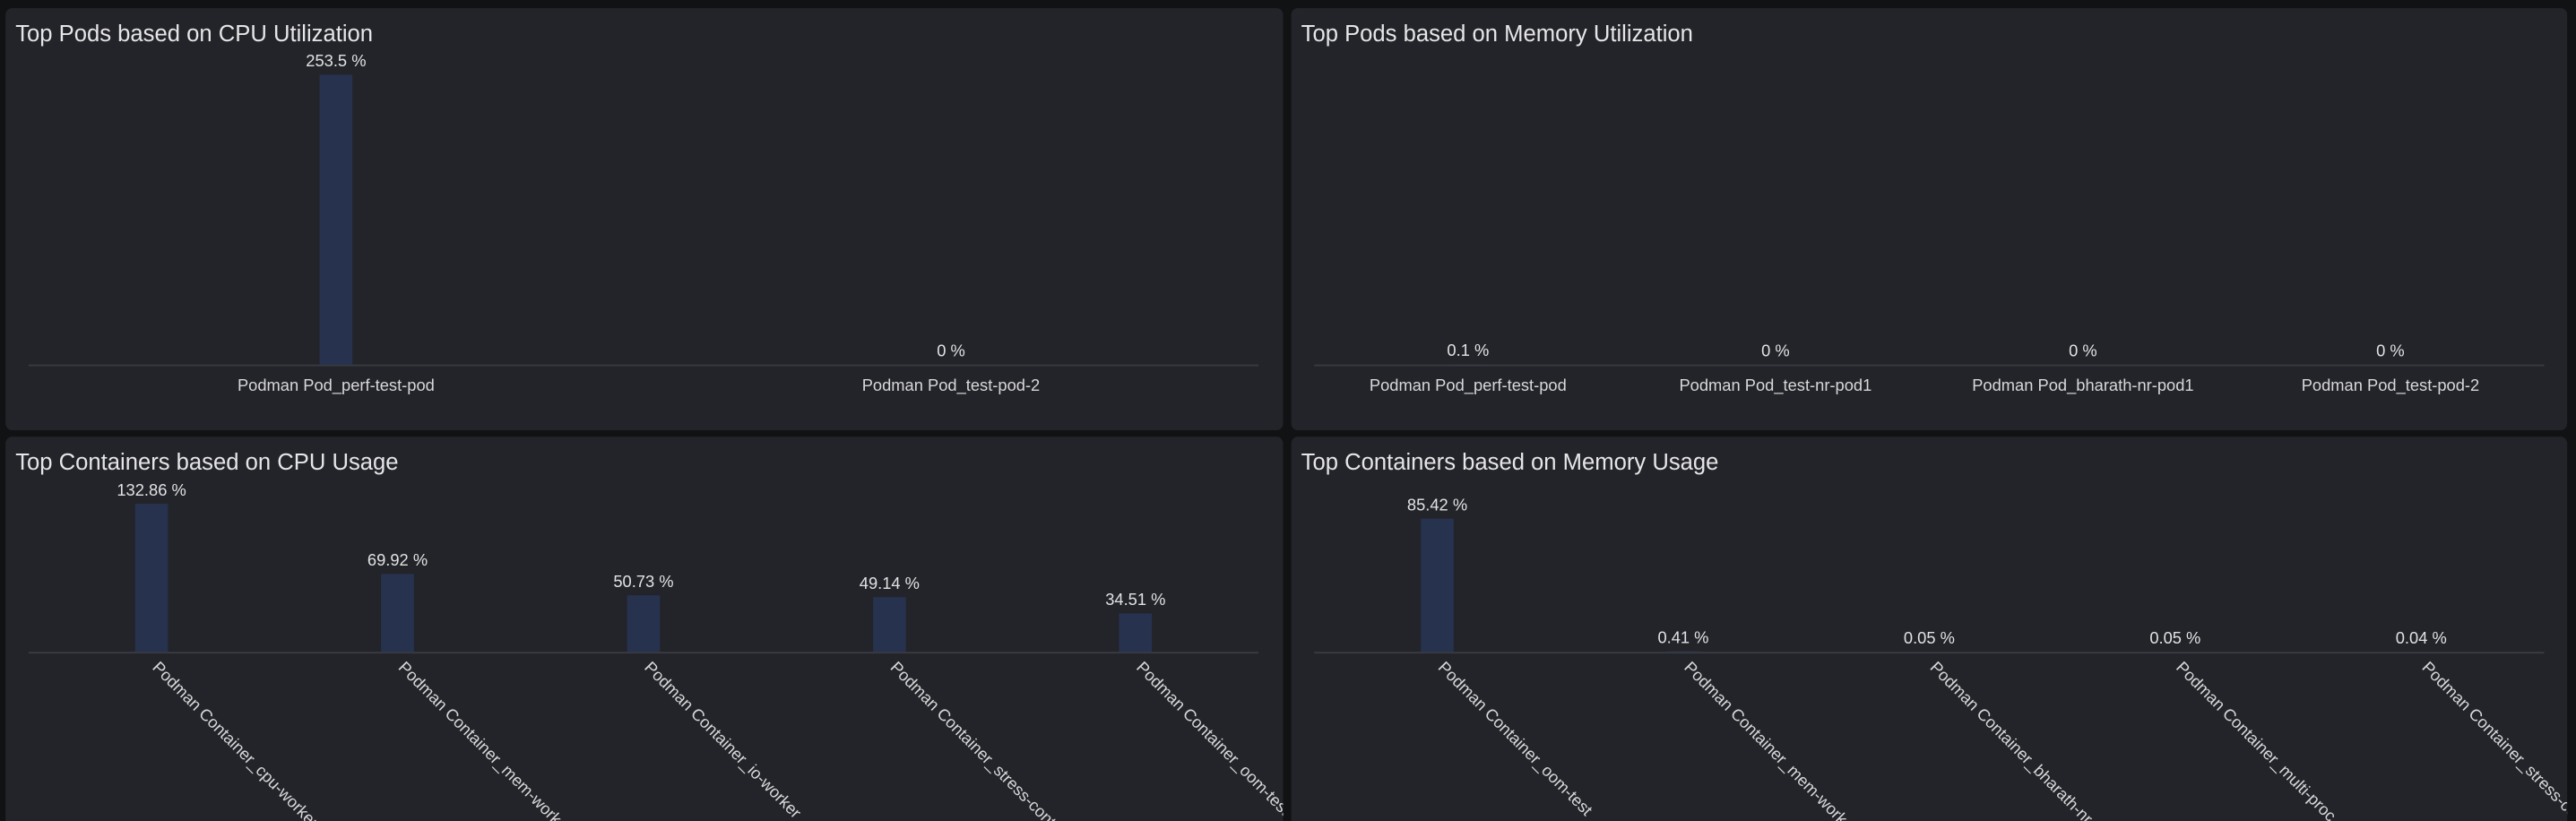  Describe the element at coordinates (1510, 462) in the screenshot. I see `chart-title: Top Containers based on Memory Usage` at that location.